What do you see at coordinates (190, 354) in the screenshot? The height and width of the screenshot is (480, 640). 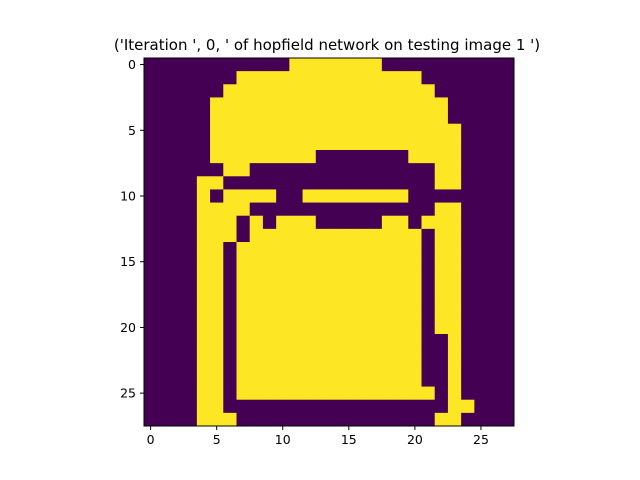 I see `heatmap-cell-r22-c3` at bounding box center [190, 354].